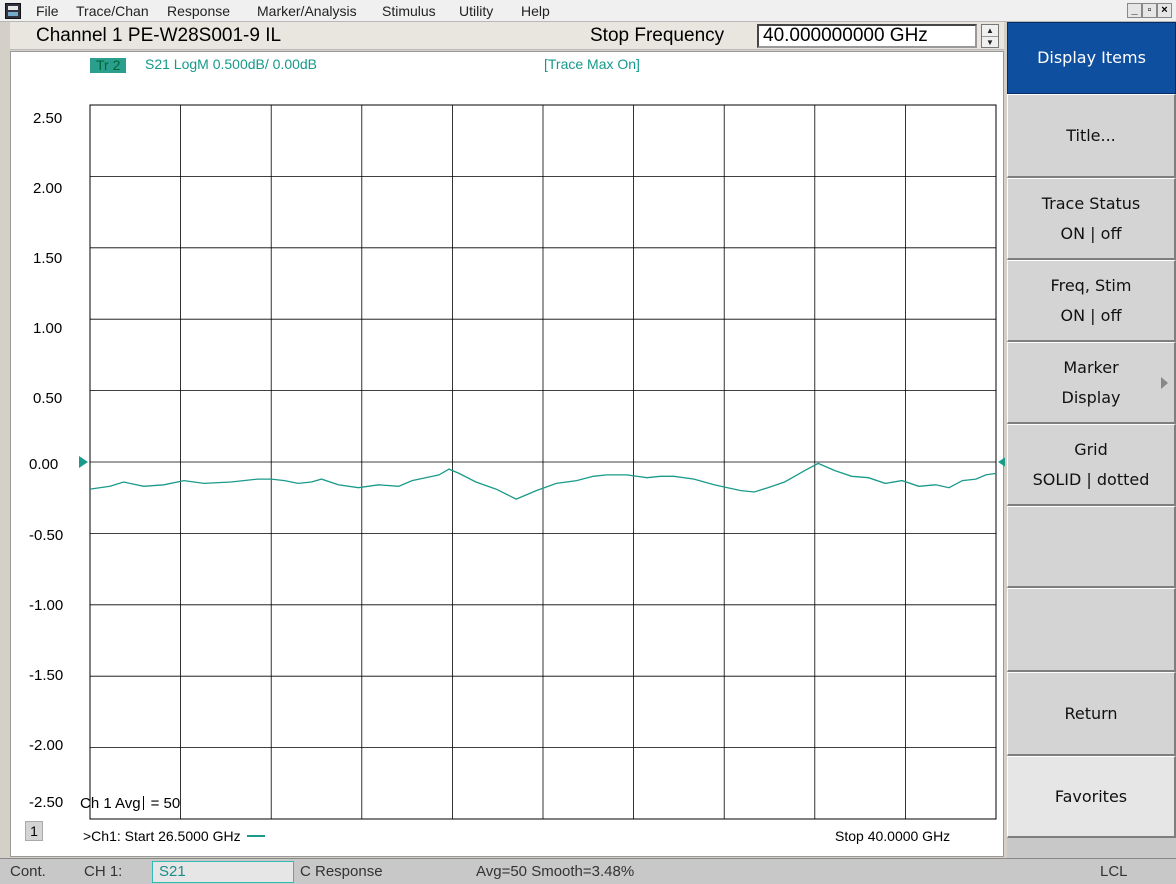 The height and width of the screenshot is (884, 1176). What do you see at coordinates (341, 871) in the screenshot?
I see `status-correction: C Response` at bounding box center [341, 871].